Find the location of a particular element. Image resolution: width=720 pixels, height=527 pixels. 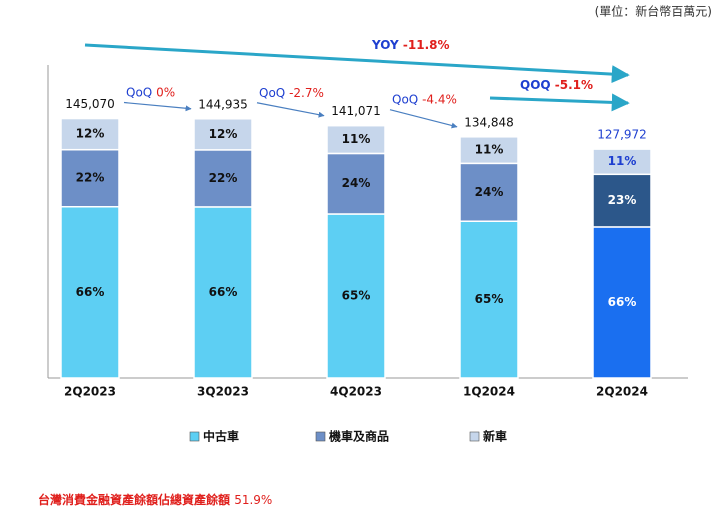

qoq-annotation: QoQ -2.7% is located at coordinates (291, 92).